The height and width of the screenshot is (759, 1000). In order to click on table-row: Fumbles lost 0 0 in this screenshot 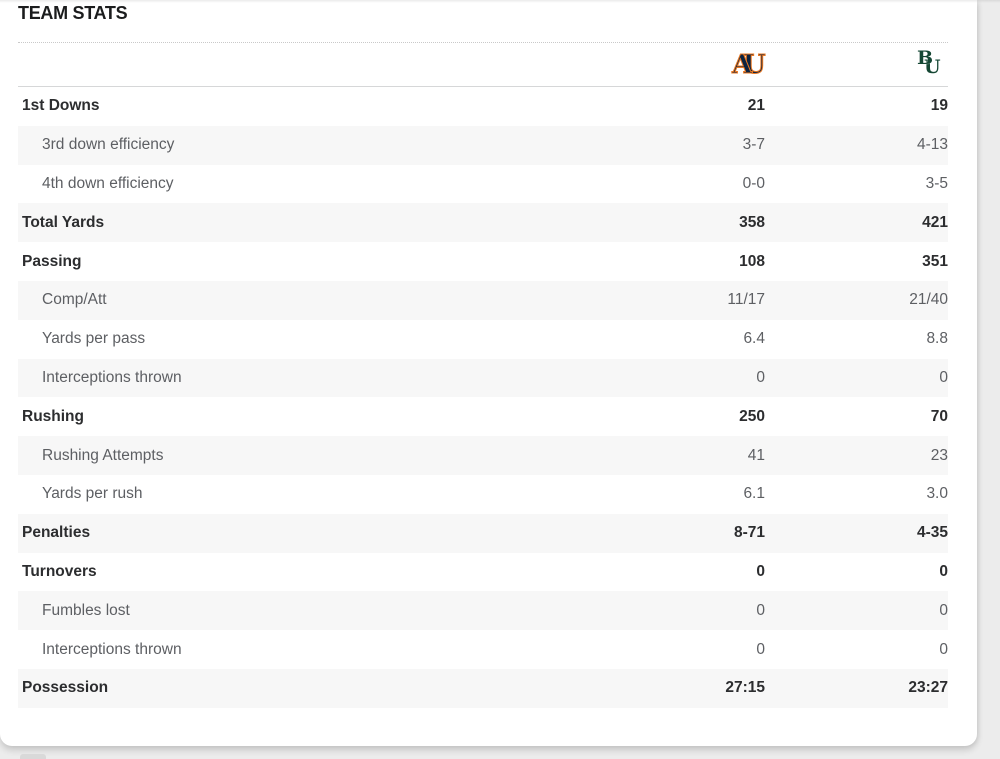, I will do `click(483, 611)`.